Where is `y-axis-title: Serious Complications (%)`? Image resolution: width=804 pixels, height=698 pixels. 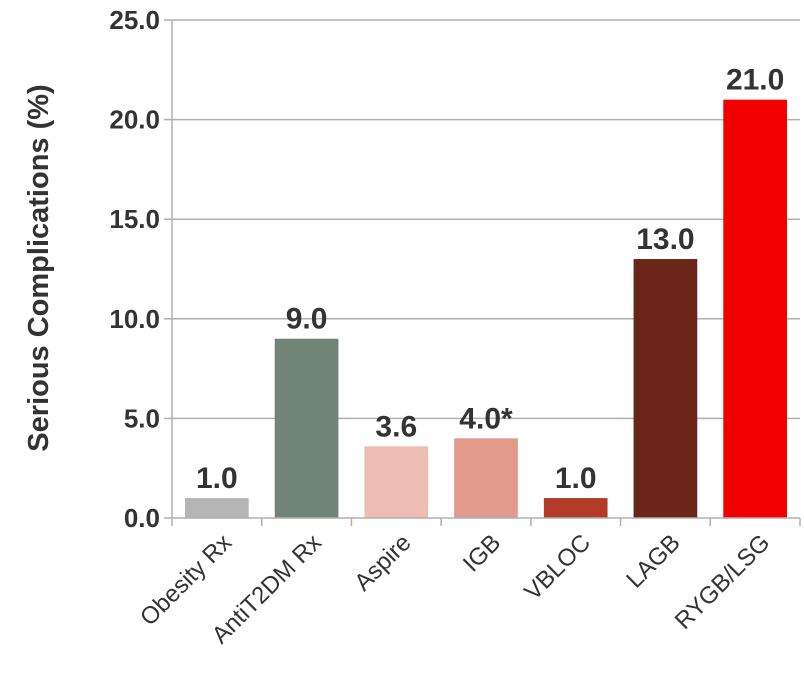
y-axis-title: Serious Complications (%) is located at coordinates (39, 267).